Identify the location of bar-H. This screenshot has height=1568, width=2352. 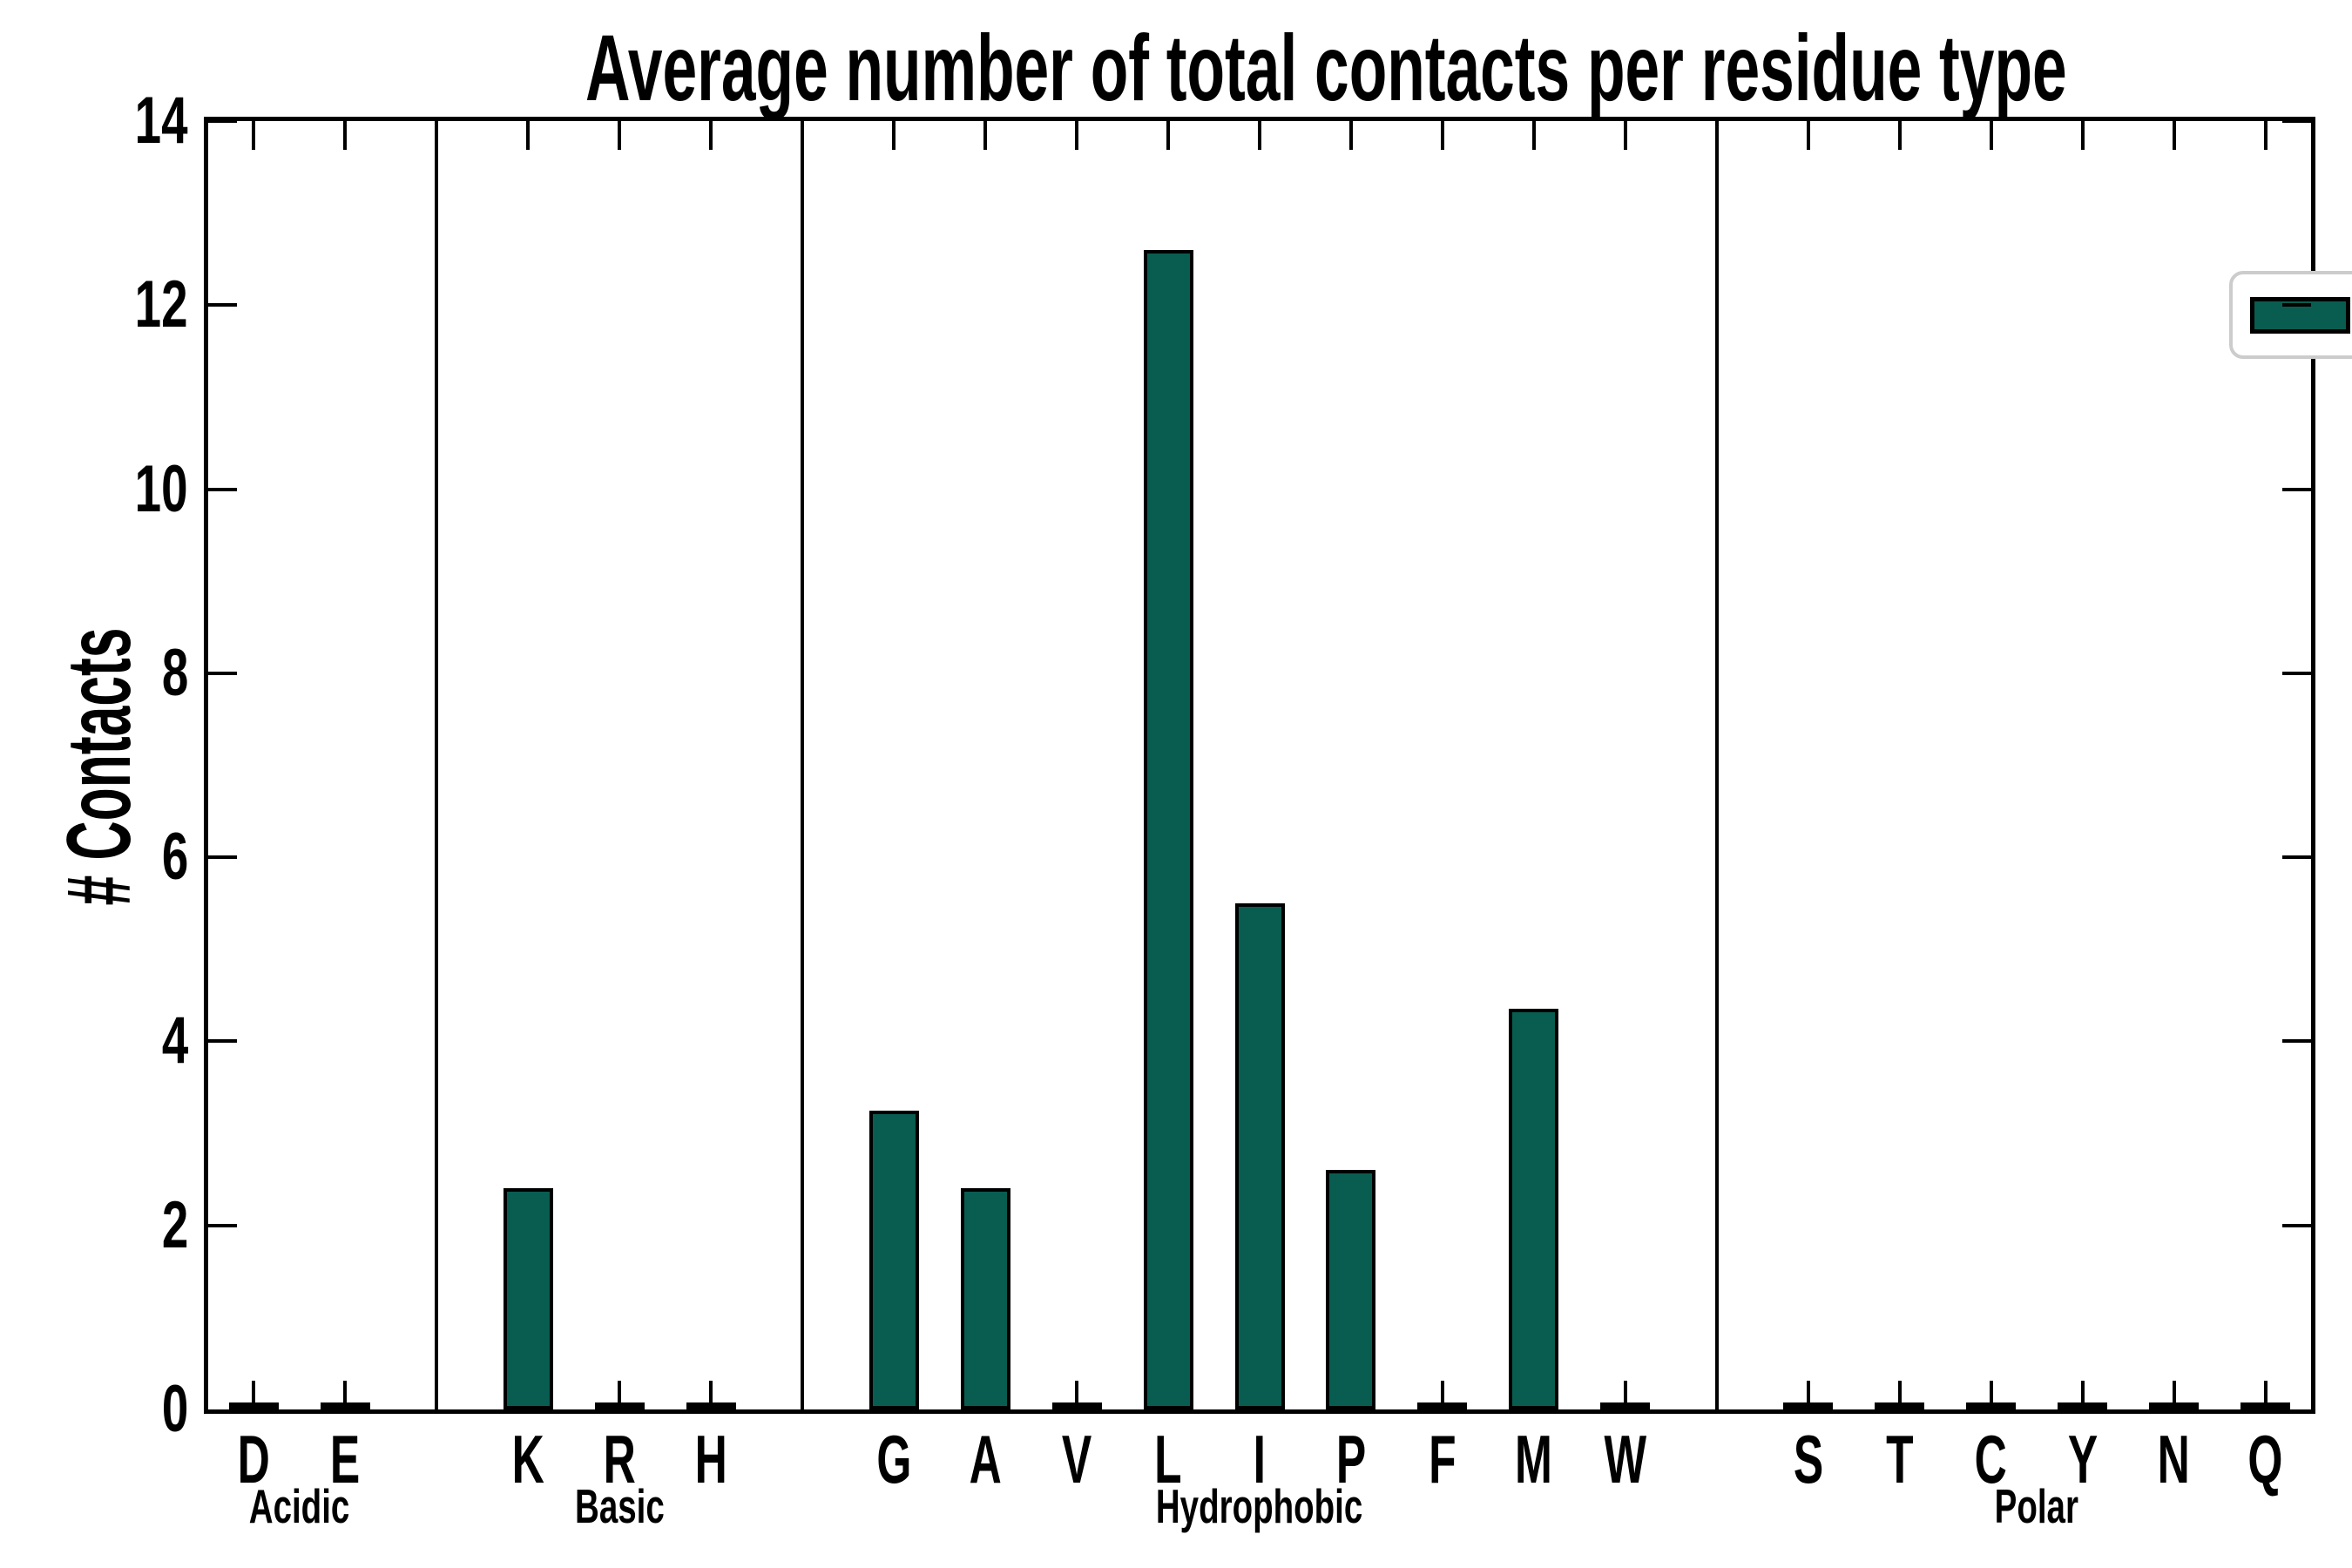
(711, 1405).